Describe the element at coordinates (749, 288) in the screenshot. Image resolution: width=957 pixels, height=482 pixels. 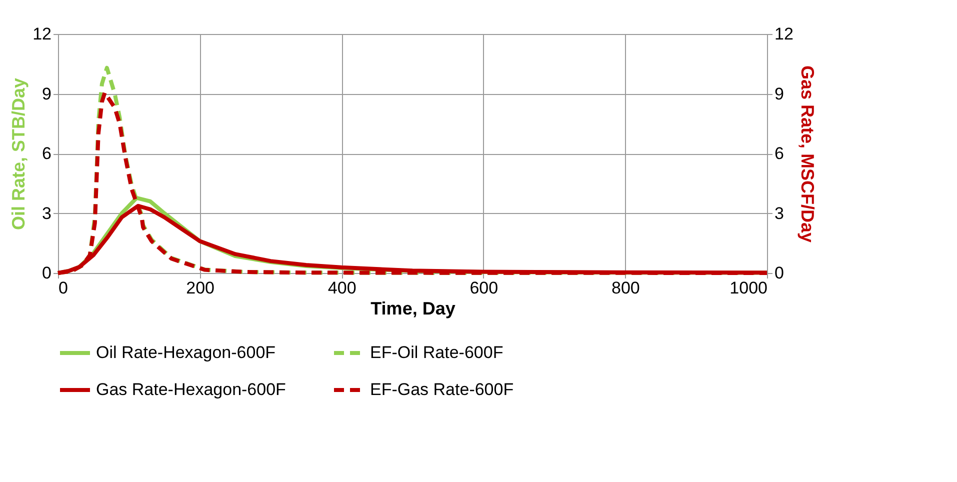
I see `x-tick-label: 1000` at that location.